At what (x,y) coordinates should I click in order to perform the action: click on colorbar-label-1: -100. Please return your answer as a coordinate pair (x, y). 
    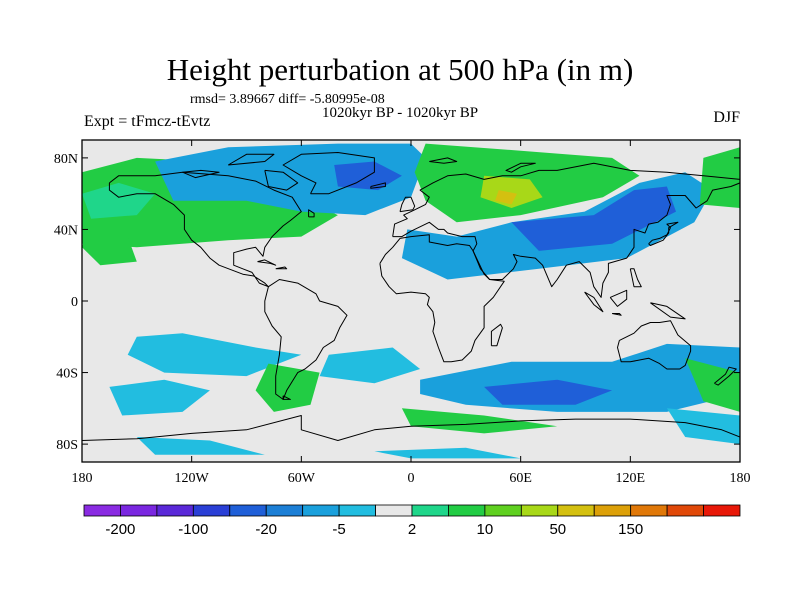
    Looking at the image, I should click on (193, 529).